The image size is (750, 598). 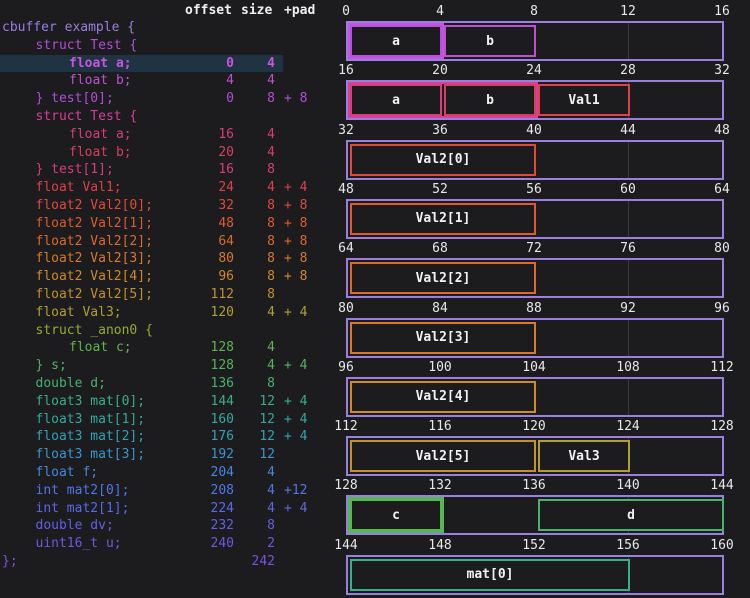 I want to click on offset-tick-label: 144, so click(x=346, y=545).